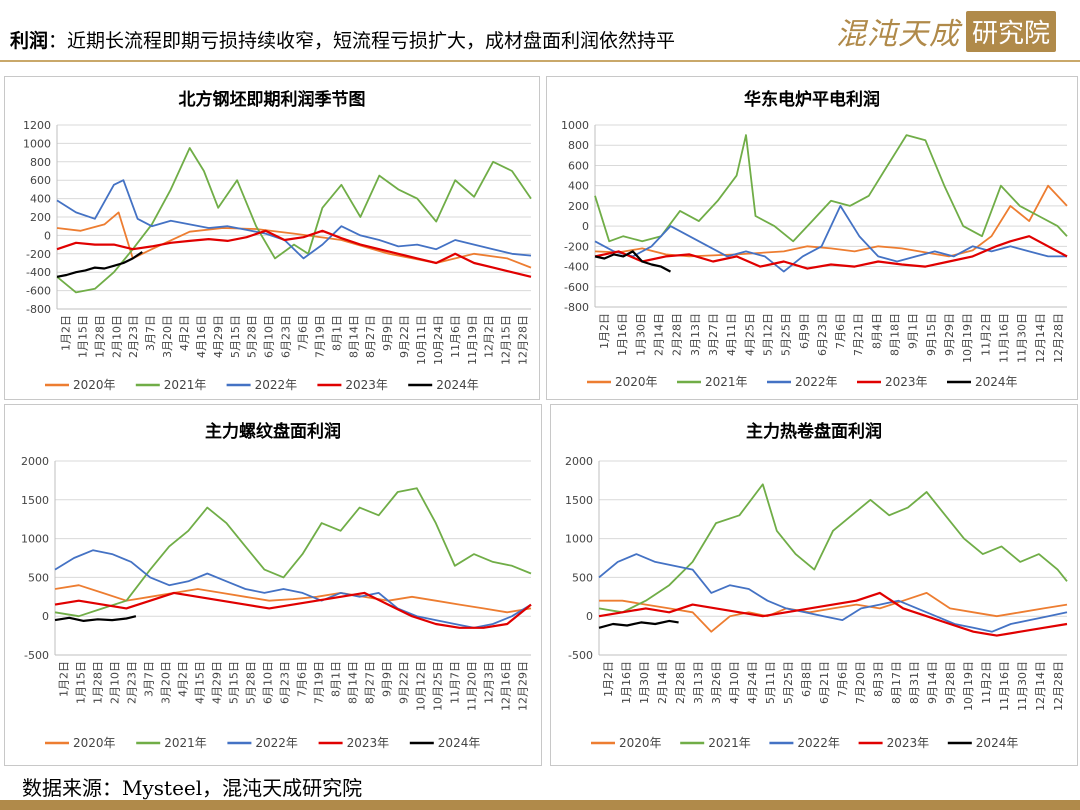  I want to click on chart-title: 主力螺纹盘面利润, so click(273, 431).